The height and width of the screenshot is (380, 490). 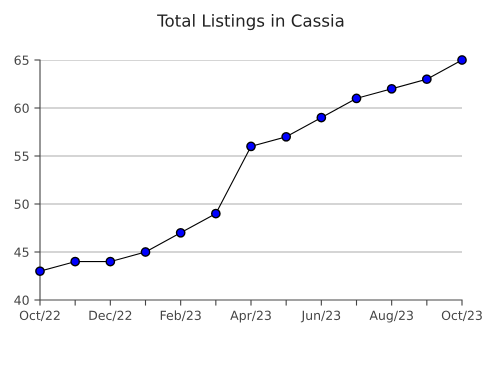 What do you see at coordinates (40, 316) in the screenshot?
I see `x-tick-label: Oct/22` at bounding box center [40, 316].